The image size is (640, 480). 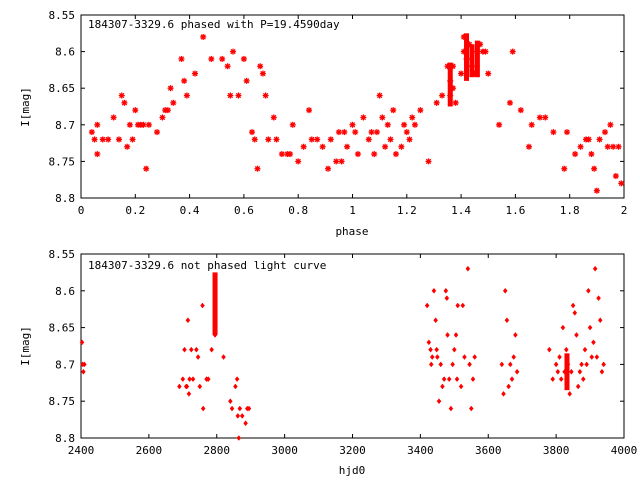 What do you see at coordinates (488, 450) in the screenshot?
I see `unphased-x-tick-label: 3600` at bounding box center [488, 450].